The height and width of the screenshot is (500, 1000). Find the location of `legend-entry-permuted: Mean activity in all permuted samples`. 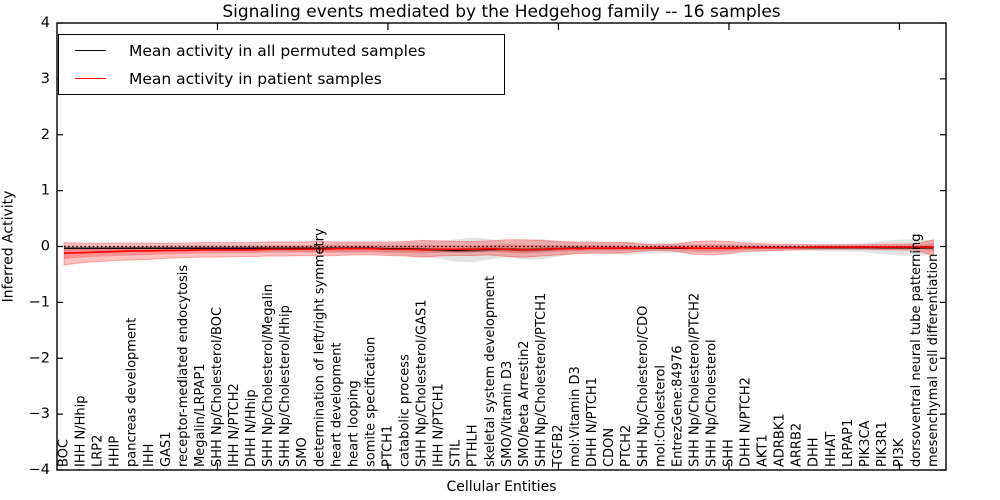

legend-entry-permuted: Mean activity in all permuted samples is located at coordinates (281, 51).